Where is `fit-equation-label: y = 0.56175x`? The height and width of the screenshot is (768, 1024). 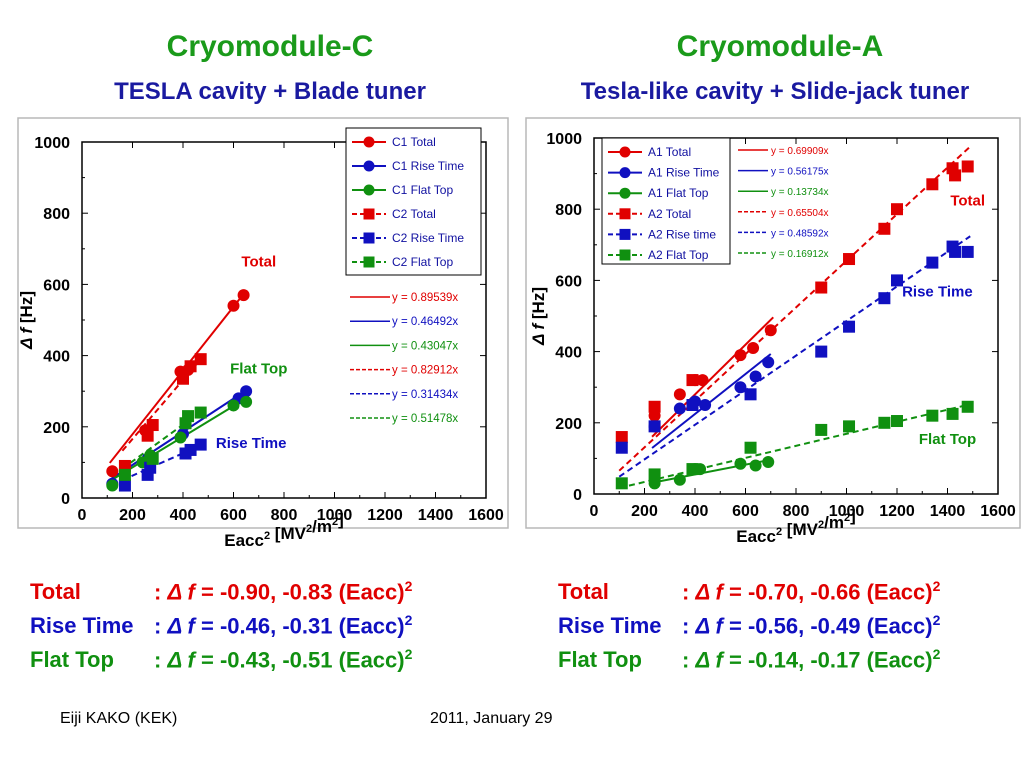 fit-equation-label: y = 0.56175x is located at coordinates (800, 172).